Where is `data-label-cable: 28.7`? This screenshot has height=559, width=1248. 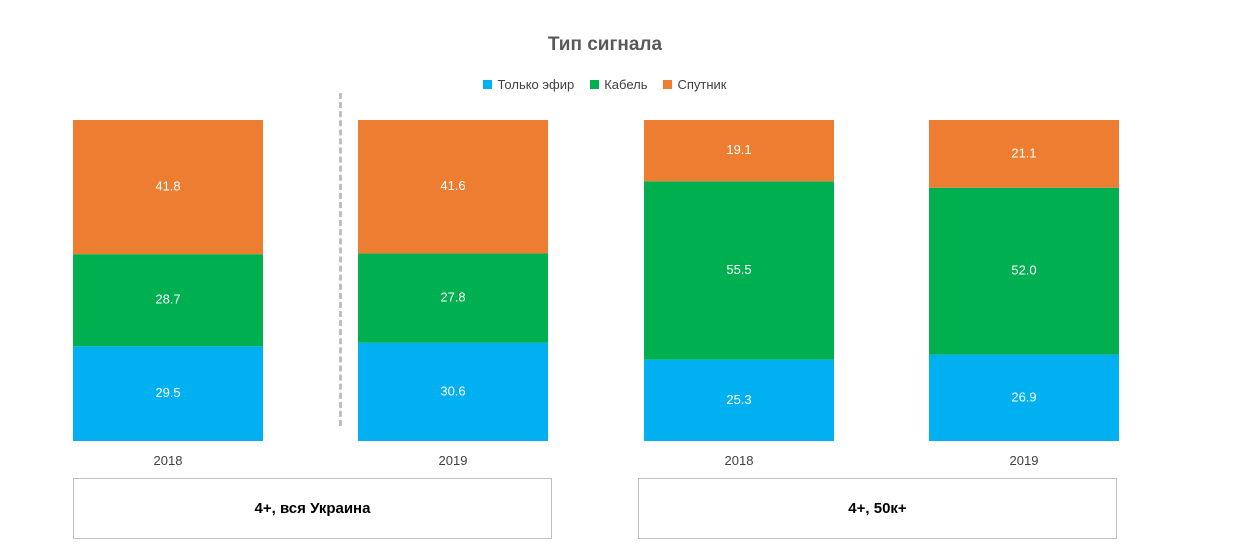 data-label-cable: 28.7 is located at coordinates (167, 299).